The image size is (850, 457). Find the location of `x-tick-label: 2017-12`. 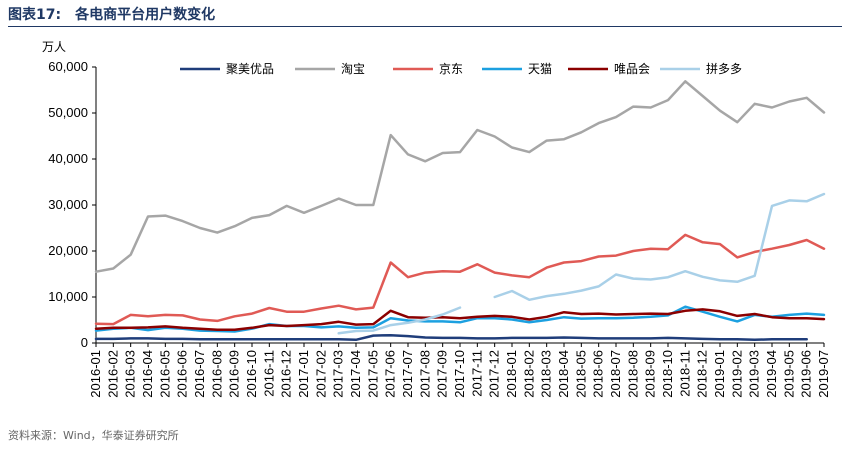

x-tick-label: 2017-12 is located at coordinates (494, 374).